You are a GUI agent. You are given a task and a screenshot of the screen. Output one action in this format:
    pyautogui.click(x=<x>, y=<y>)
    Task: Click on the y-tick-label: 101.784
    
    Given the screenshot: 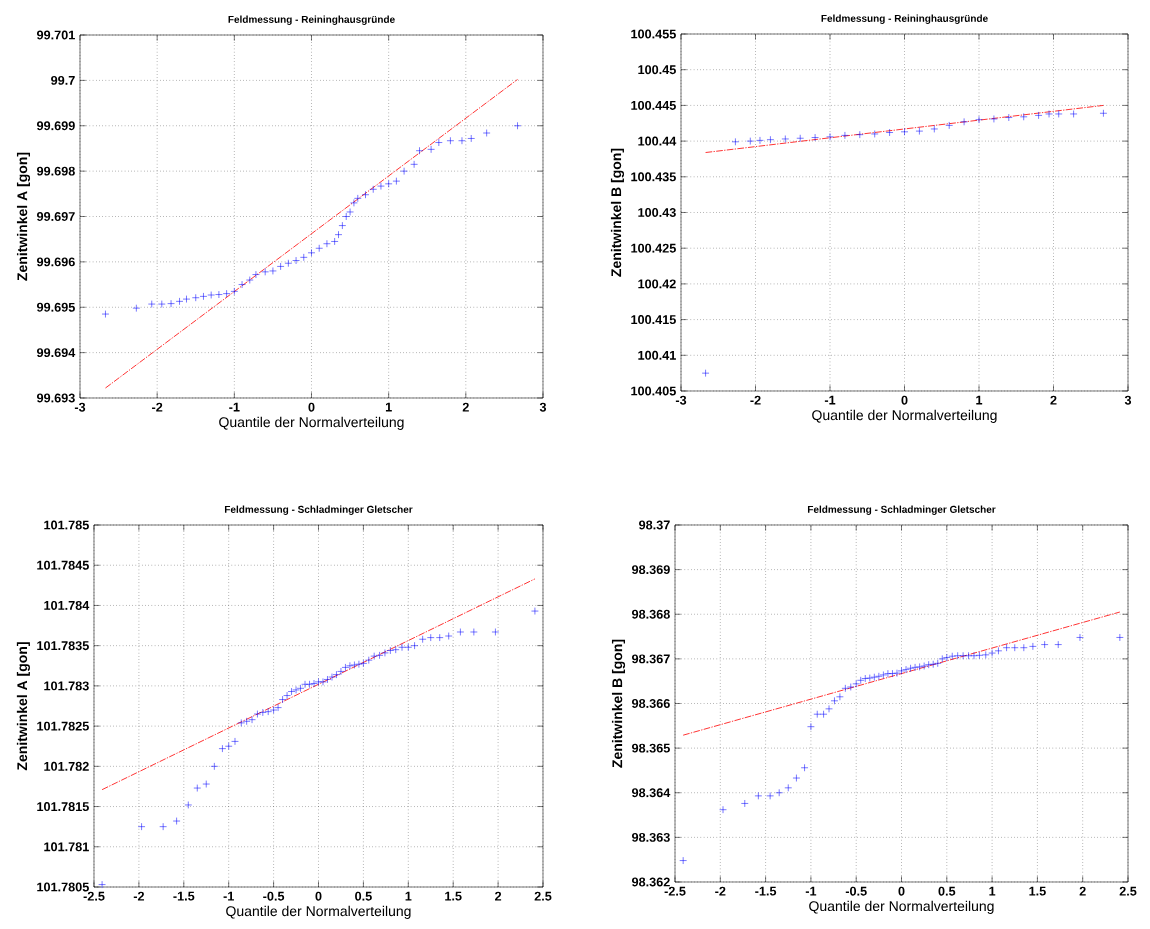 What is the action you would take?
    pyautogui.click(x=67, y=605)
    